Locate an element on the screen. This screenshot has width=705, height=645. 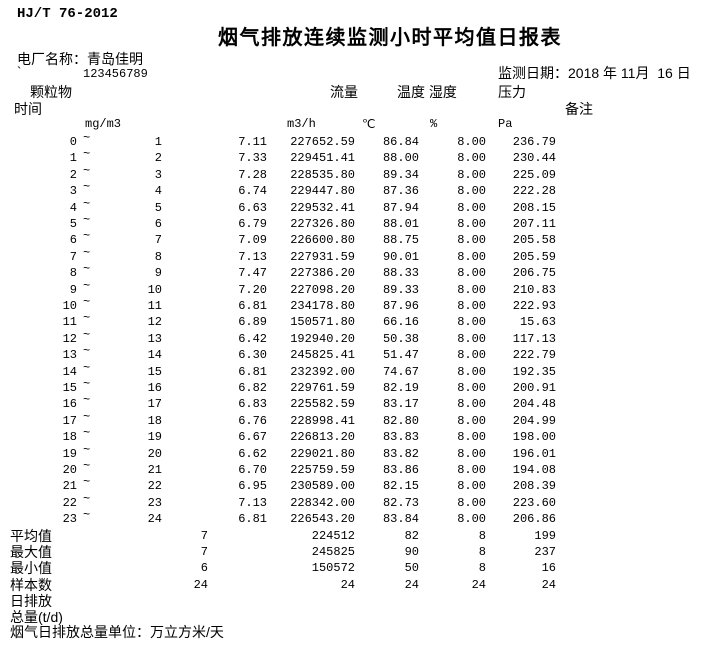
col-header-flow: 流量 is located at coordinates (344, 92).